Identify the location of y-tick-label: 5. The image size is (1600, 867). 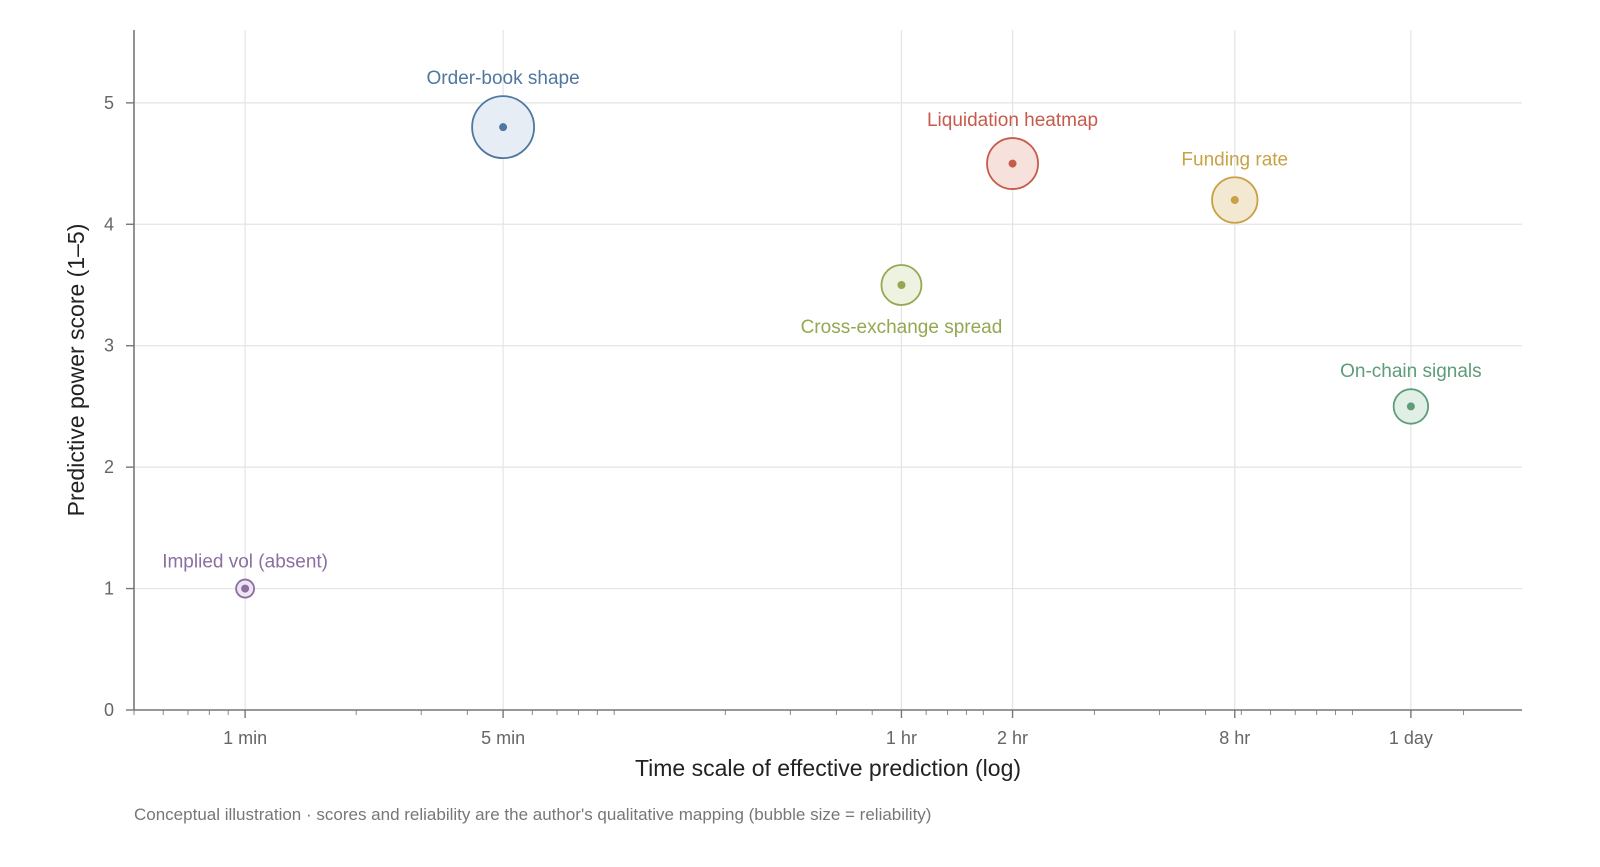
(109, 103).